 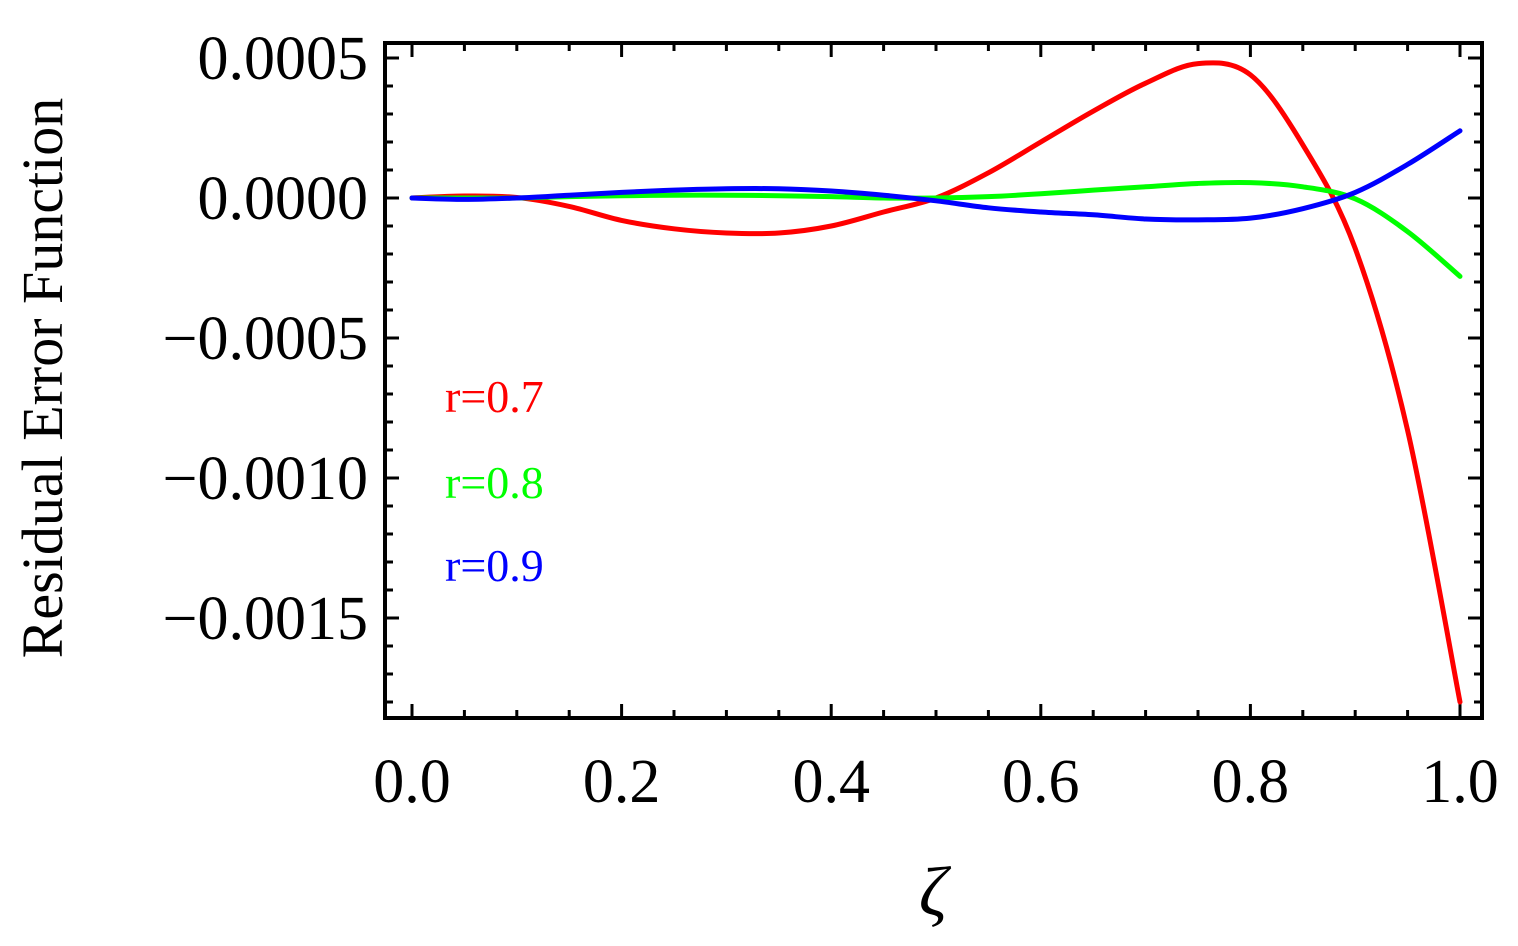 What do you see at coordinates (265, 479) in the screenshot?
I see `y-tick-label: −0.0010` at bounding box center [265, 479].